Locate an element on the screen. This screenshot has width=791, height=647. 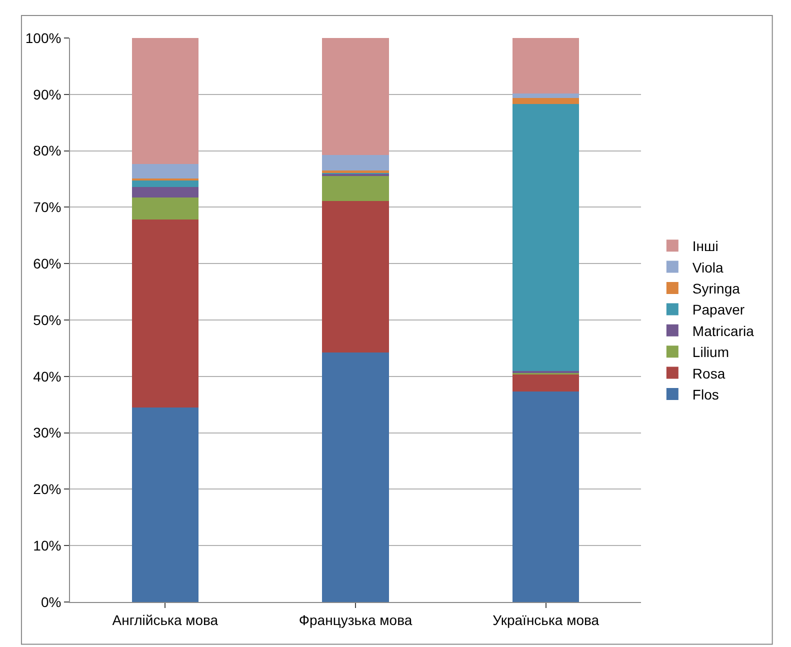
y-tick-label: 60% is located at coordinates (47, 264).